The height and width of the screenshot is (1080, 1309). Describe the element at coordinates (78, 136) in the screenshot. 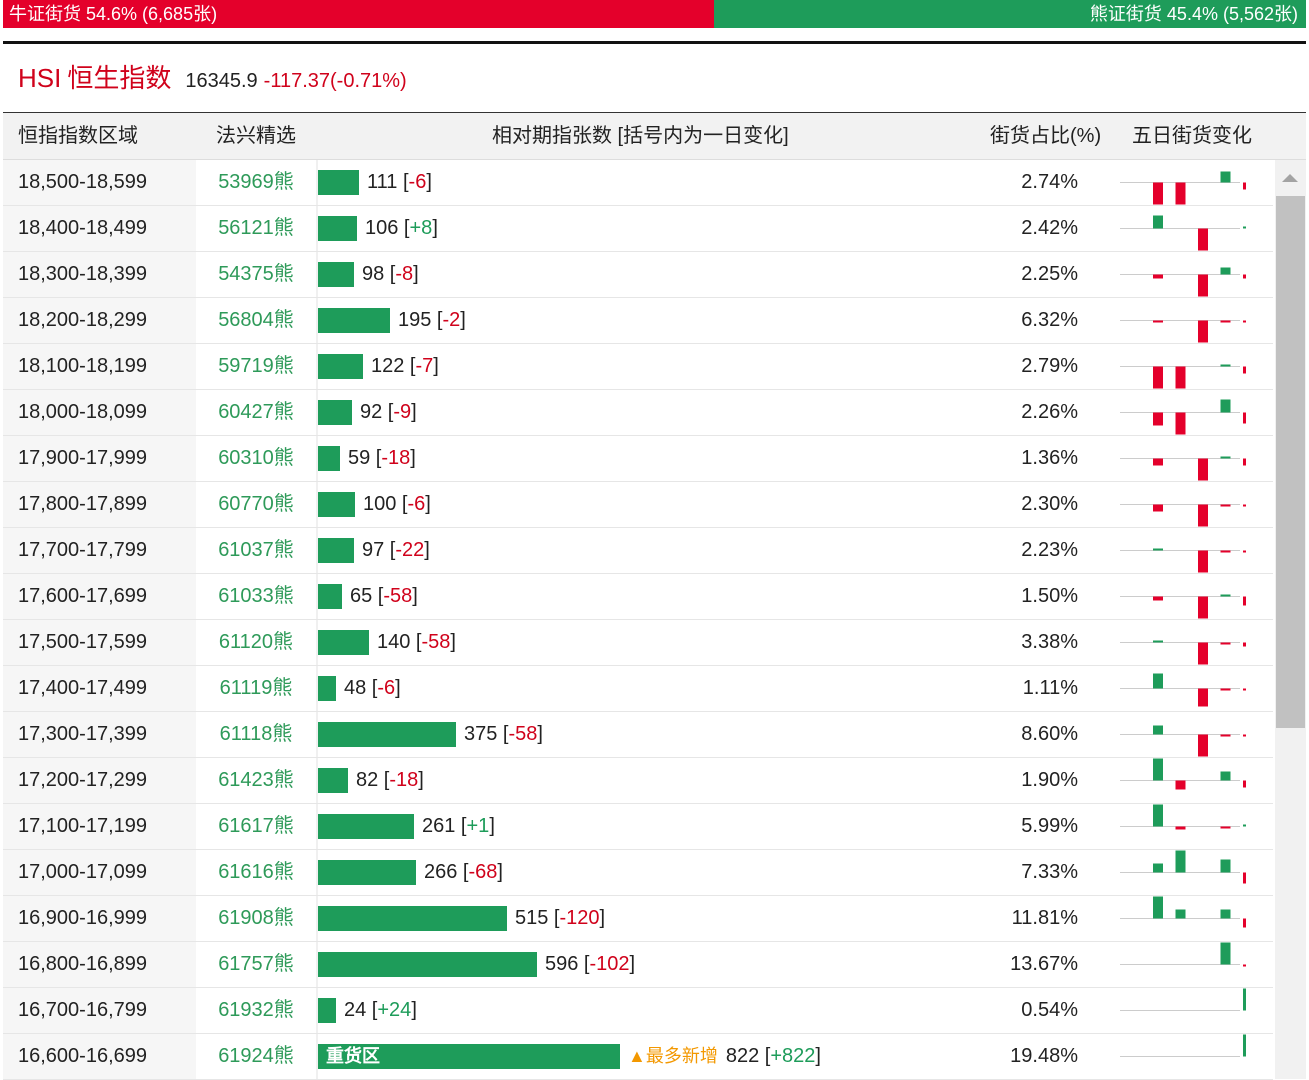

I see `col-range: 恒指指数区域` at that location.